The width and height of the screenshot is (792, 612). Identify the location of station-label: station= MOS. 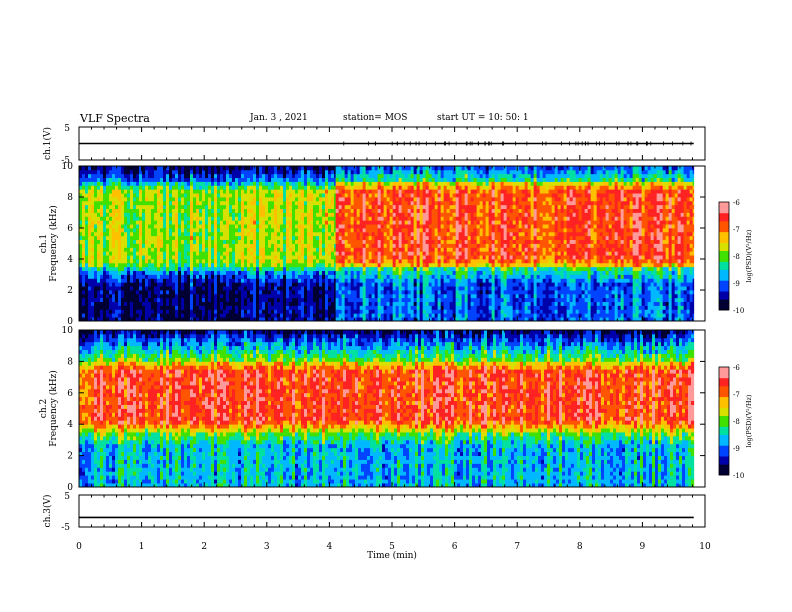
(375, 118).